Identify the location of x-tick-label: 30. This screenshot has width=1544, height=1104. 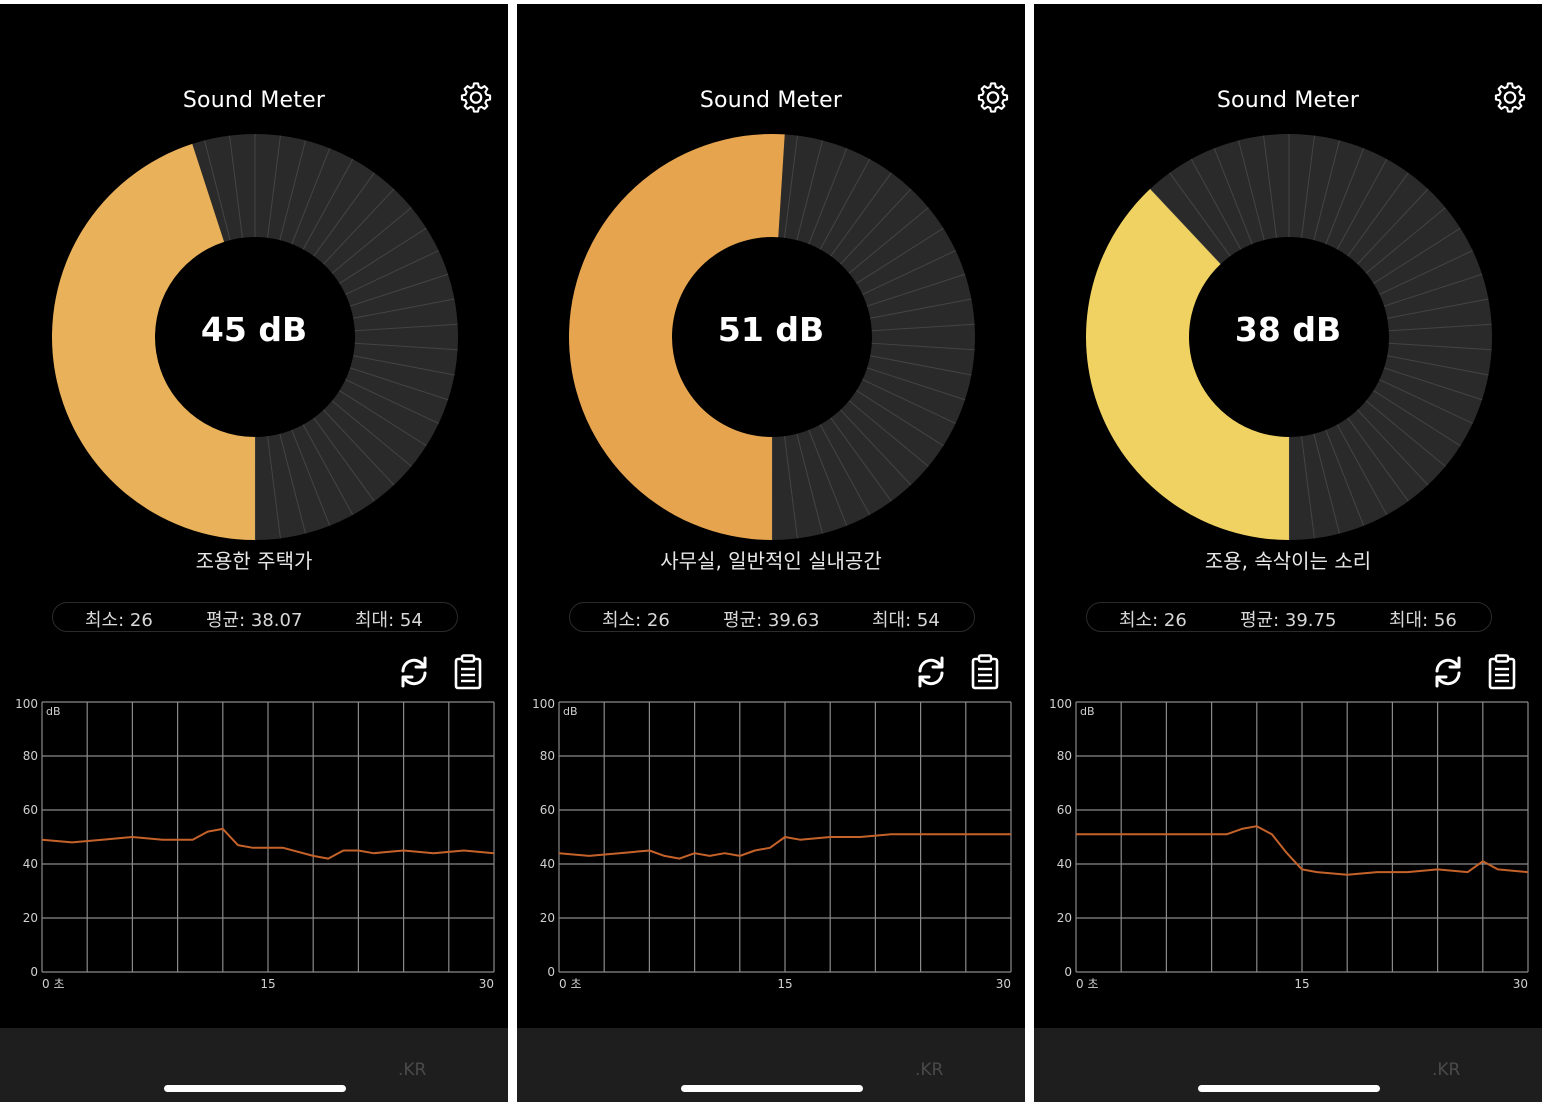
(1003, 984).